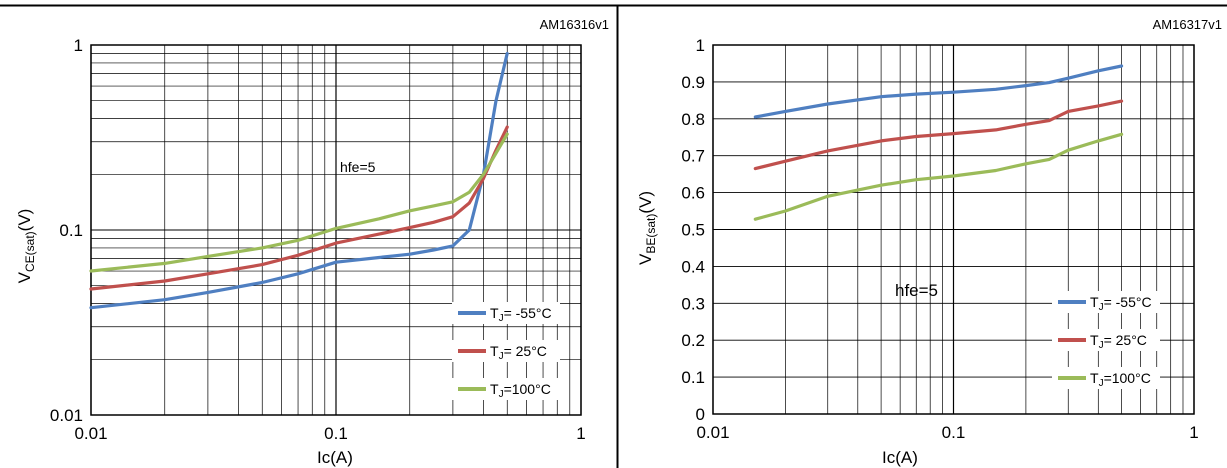 The height and width of the screenshot is (468, 1227). What do you see at coordinates (693, 266) in the screenshot?
I see `y-tick-label: 0.4` at bounding box center [693, 266].